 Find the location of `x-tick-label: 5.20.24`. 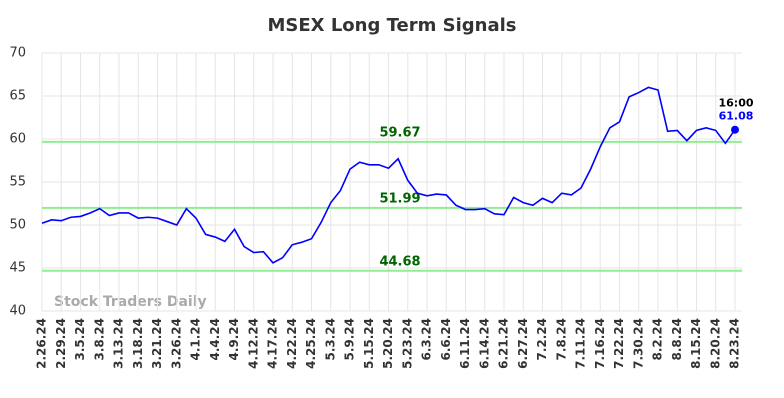

x-tick-label: 5.20.24 is located at coordinates (388, 343).